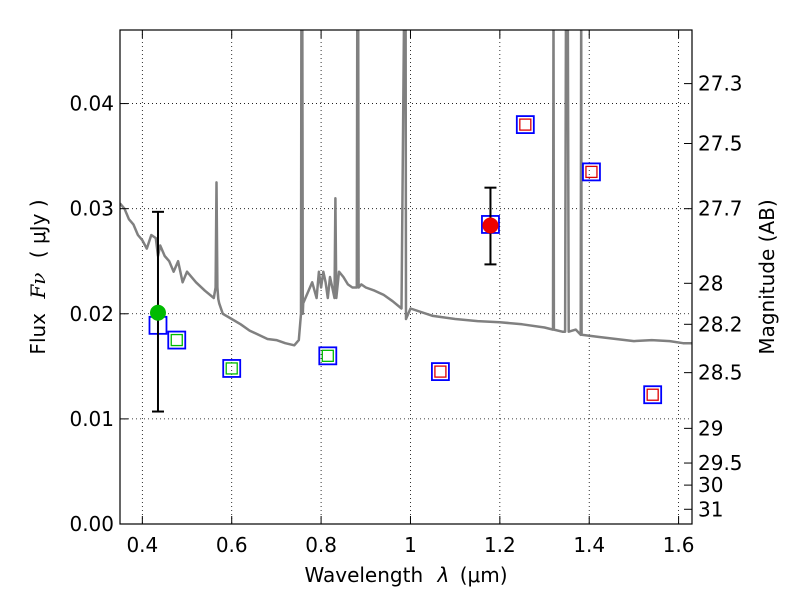  Describe the element at coordinates (767, 276) in the screenshot. I see `y2-axis-label: Magnitude (AB)` at that location.